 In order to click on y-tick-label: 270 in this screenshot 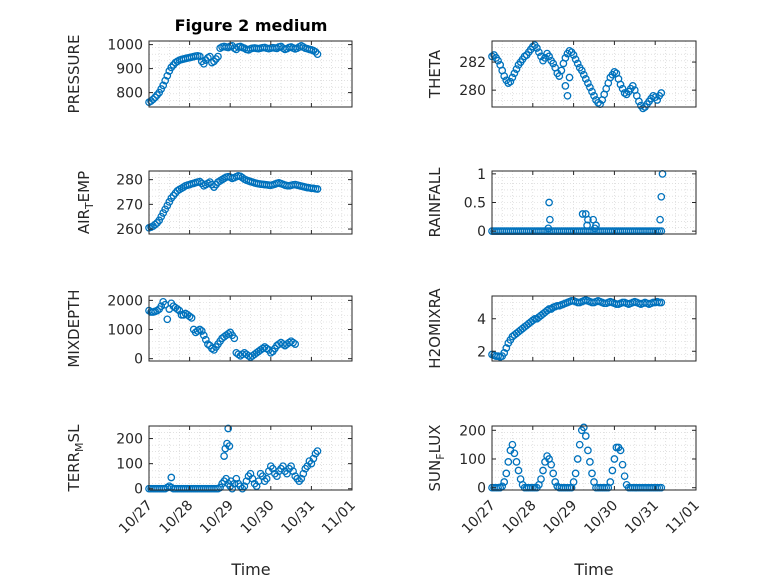, I will do `click(129, 205)`.